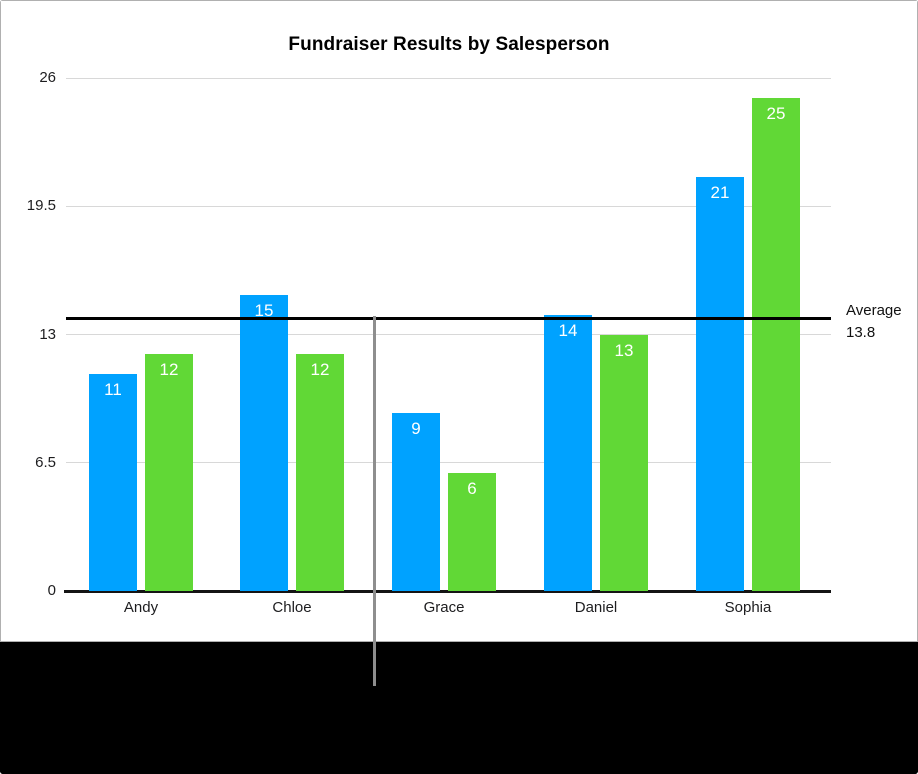  I want to click on bar-value-label: 13, so click(624, 350).